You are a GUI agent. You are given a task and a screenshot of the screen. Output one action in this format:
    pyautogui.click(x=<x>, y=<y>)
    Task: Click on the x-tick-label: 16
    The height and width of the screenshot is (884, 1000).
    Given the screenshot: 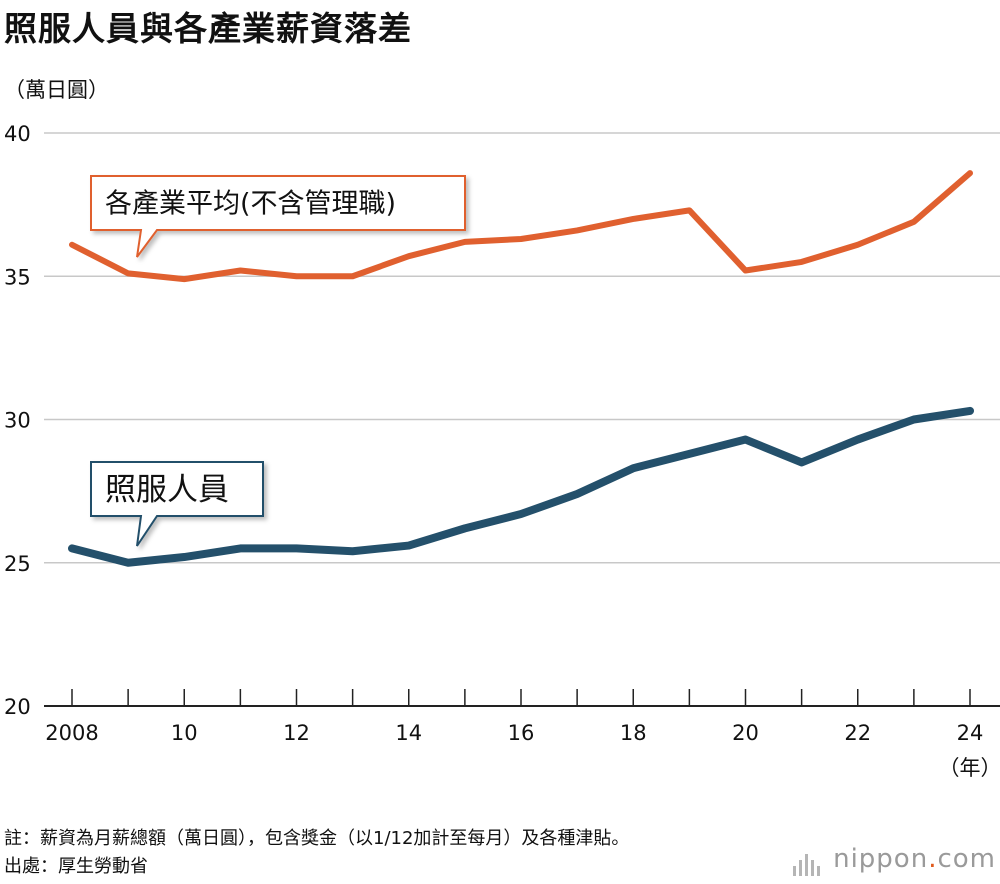 What is the action you would take?
    pyautogui.click(x=521, y=733)
    